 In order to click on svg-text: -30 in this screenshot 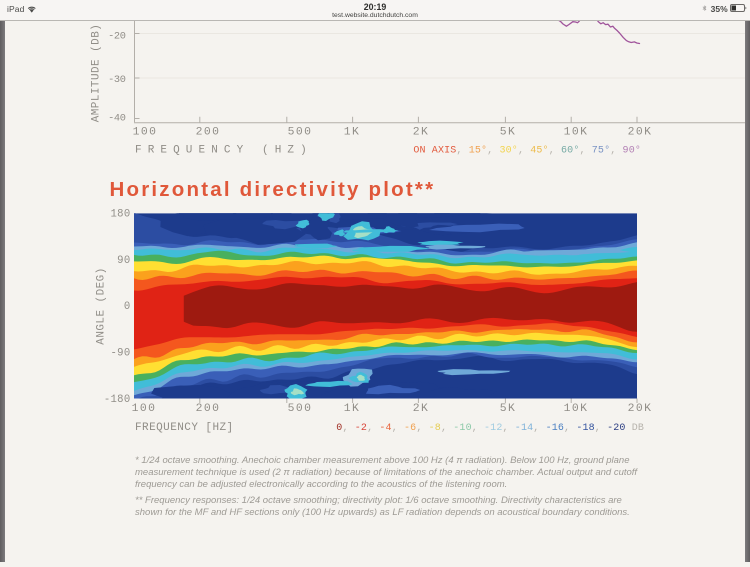, I will do `click(117, 80)`.